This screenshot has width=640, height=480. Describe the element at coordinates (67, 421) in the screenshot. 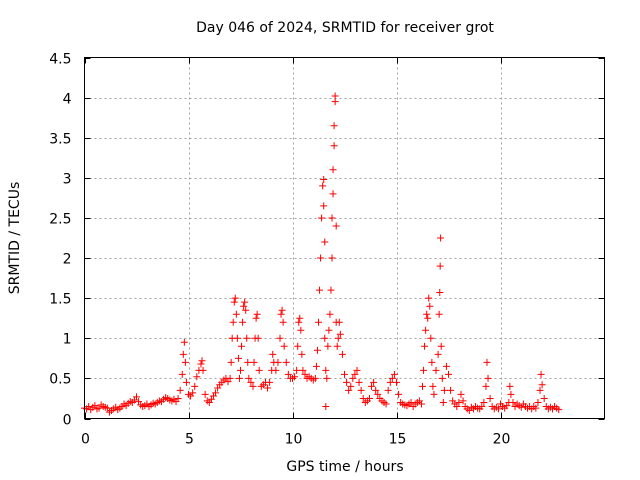

I see `y-tick-label: 0` at that location.